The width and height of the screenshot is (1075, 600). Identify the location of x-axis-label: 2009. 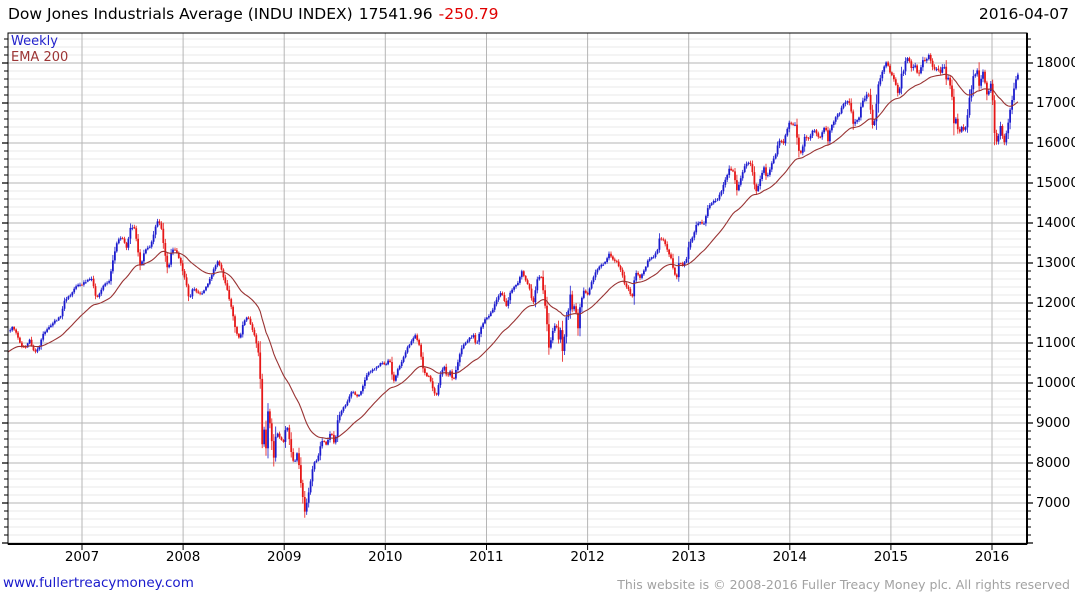
(284, 557).